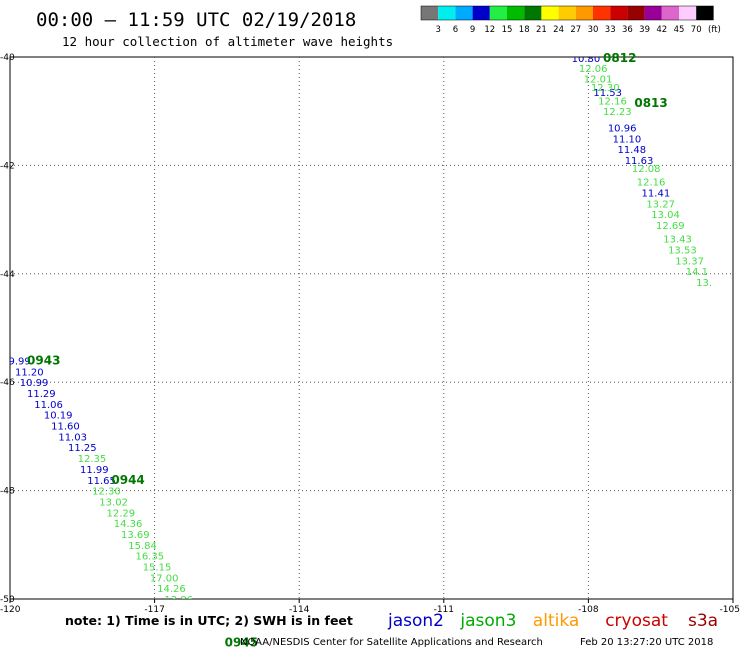 The image size is (740, 650). I want to click on jason2-wave-height-label: 11.60, so click(65, 427).